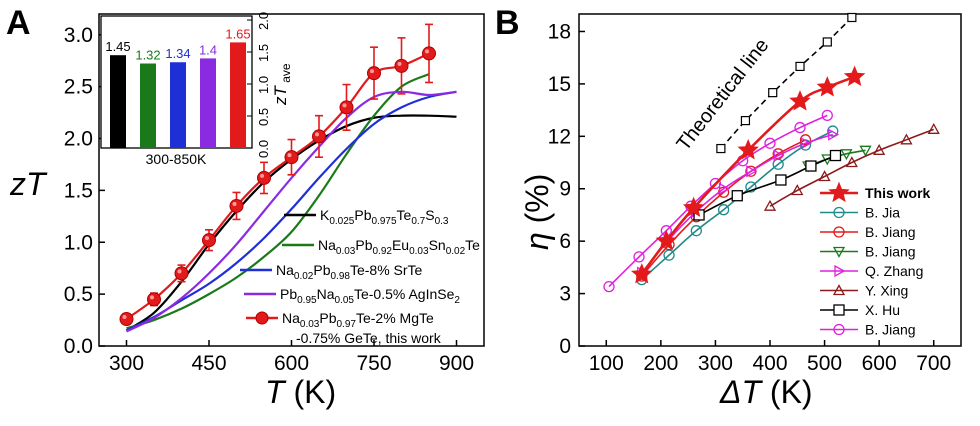 The image size is (980, 426). I want to click on a-legend-entry: Na0.03Pb0.97Te-2% MgTe, so click(358, 320).